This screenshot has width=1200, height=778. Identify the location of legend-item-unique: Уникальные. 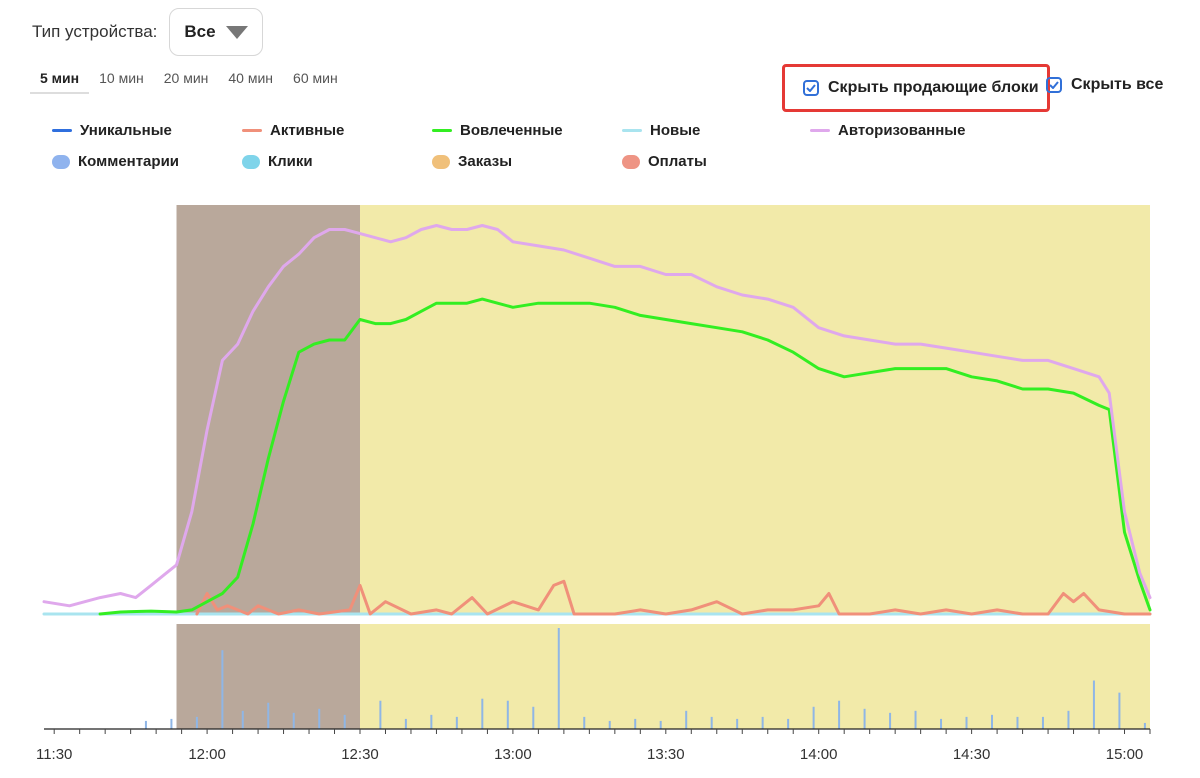
(112, 130).